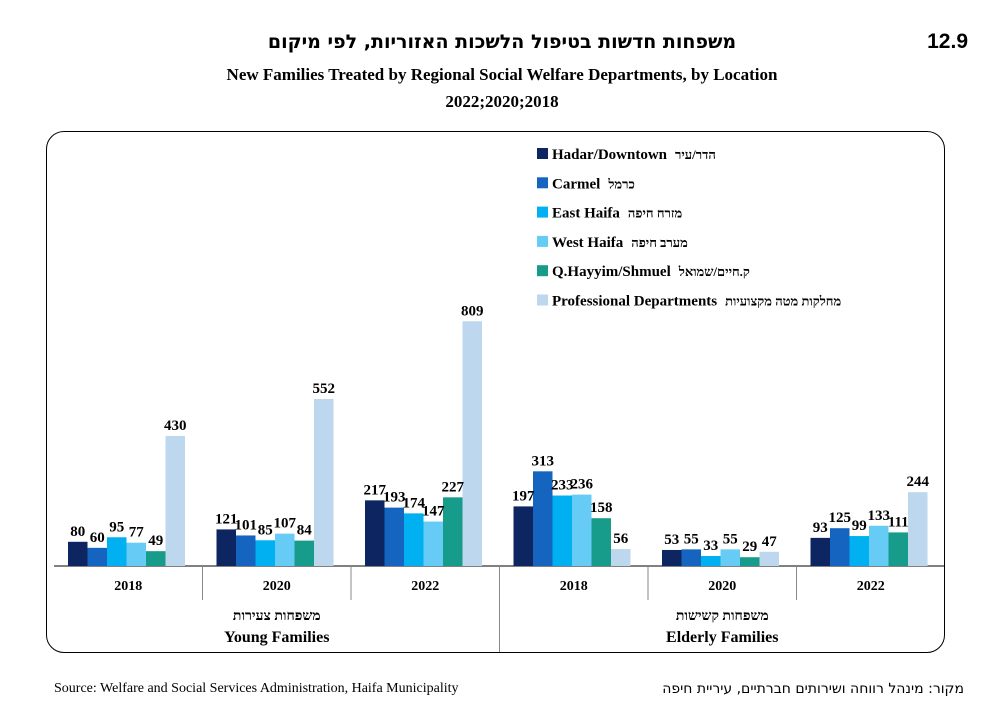  I want to click on data-label: 147, so click(433, 512).